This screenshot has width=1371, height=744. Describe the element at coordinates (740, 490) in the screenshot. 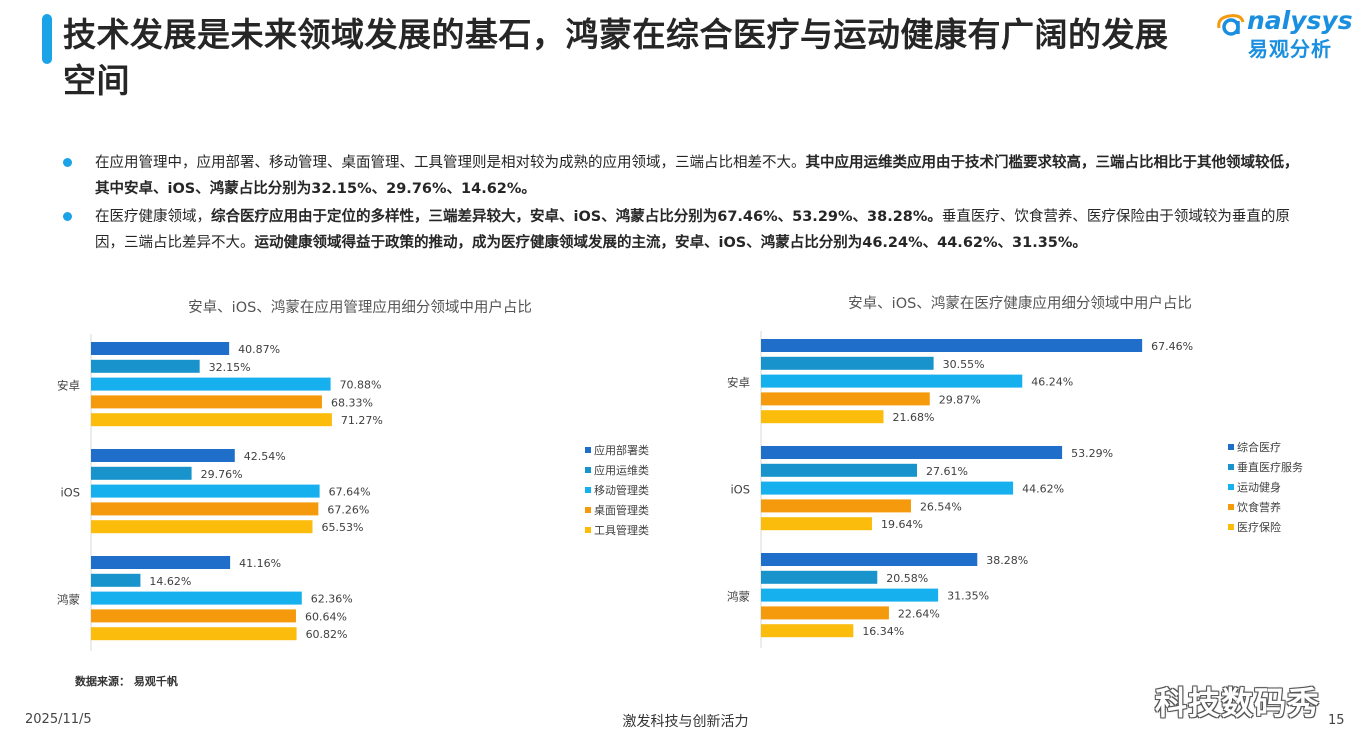

I see `category-label: iOS` at that location.